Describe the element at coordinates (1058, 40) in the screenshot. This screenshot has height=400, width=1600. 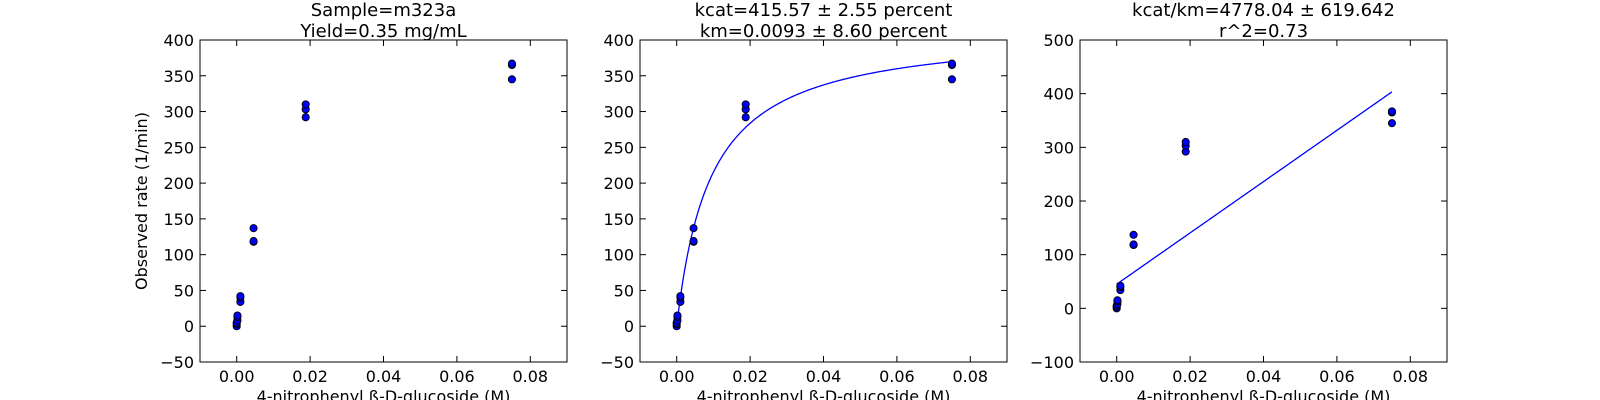
I see `y-tick-label: 500` at that location.